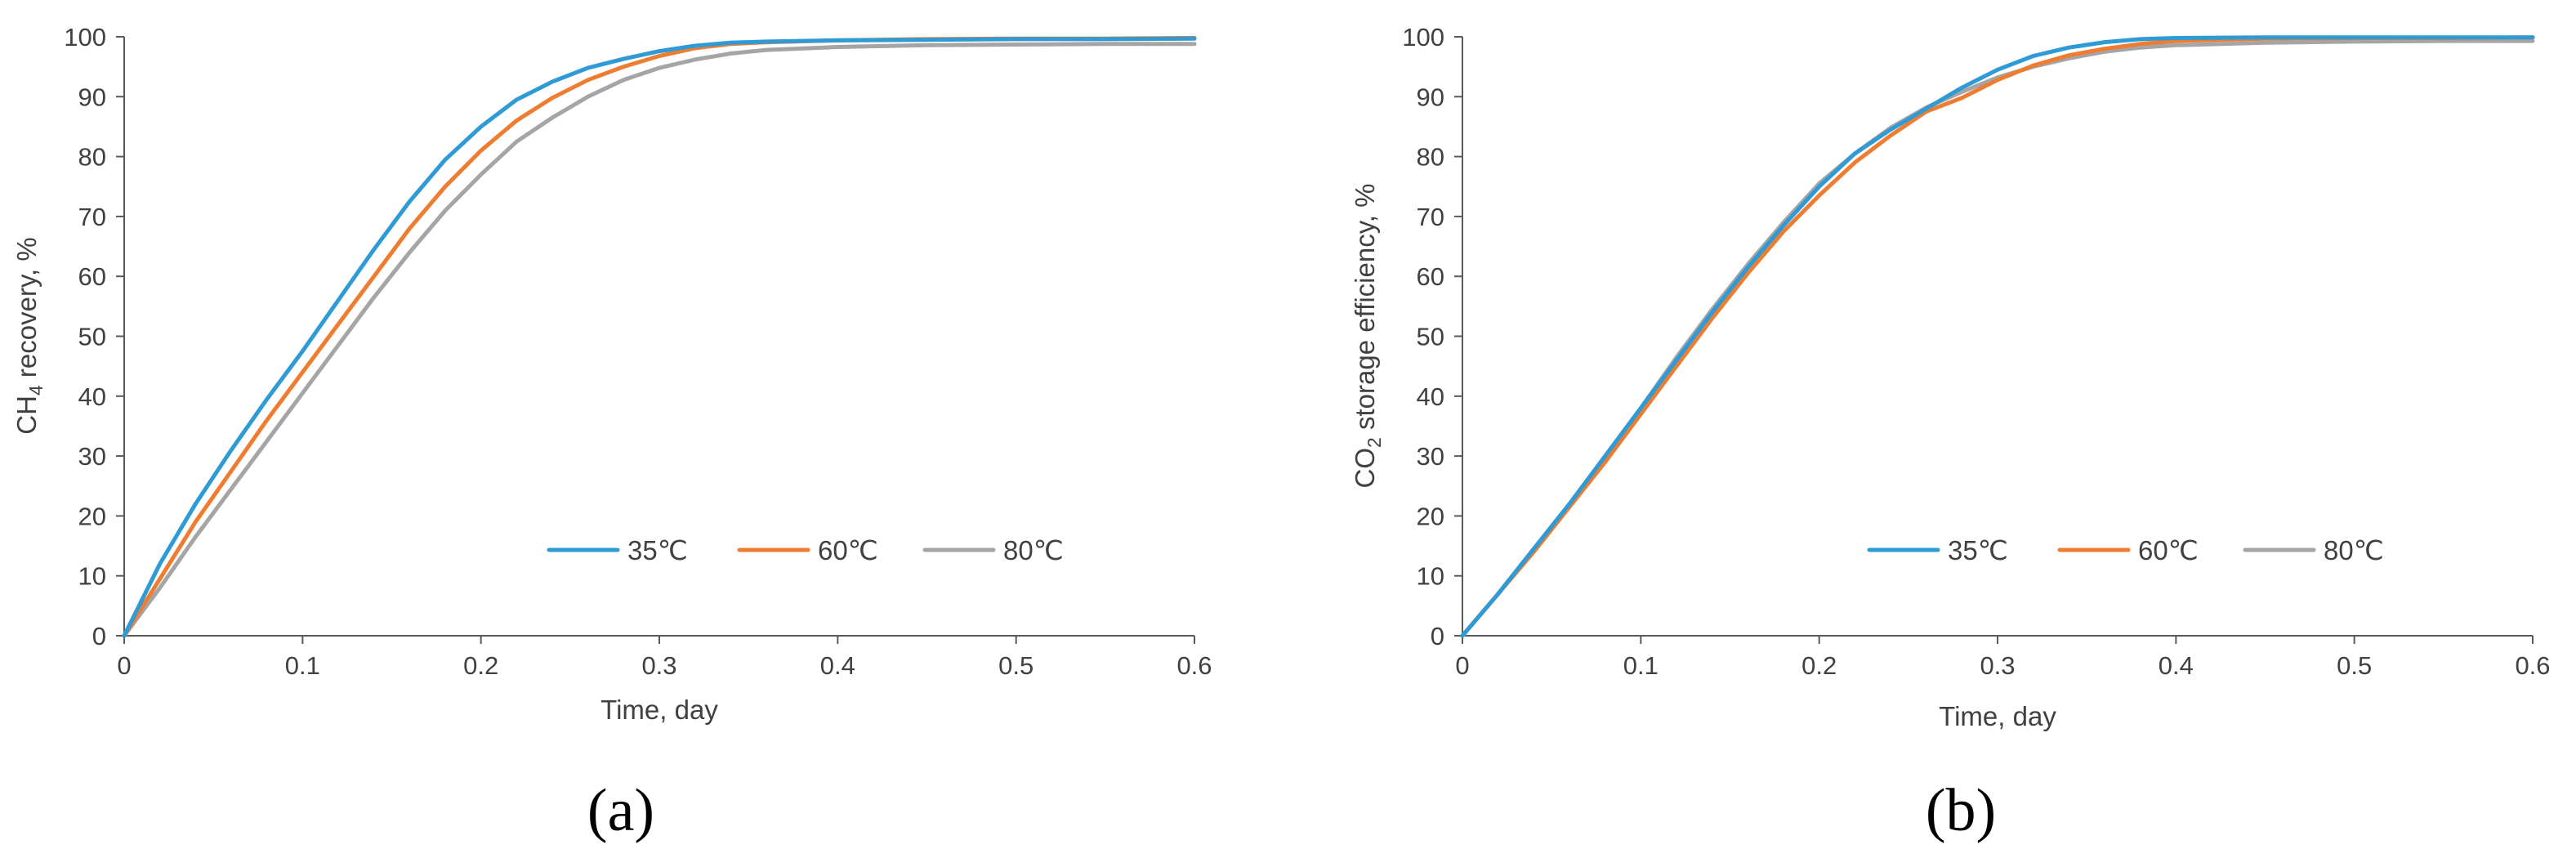 Image resolution: width=2576 pixels, height=858 pixels. I want to click on chart-b-x-tick-label: 0.4, so click(2176, 665).